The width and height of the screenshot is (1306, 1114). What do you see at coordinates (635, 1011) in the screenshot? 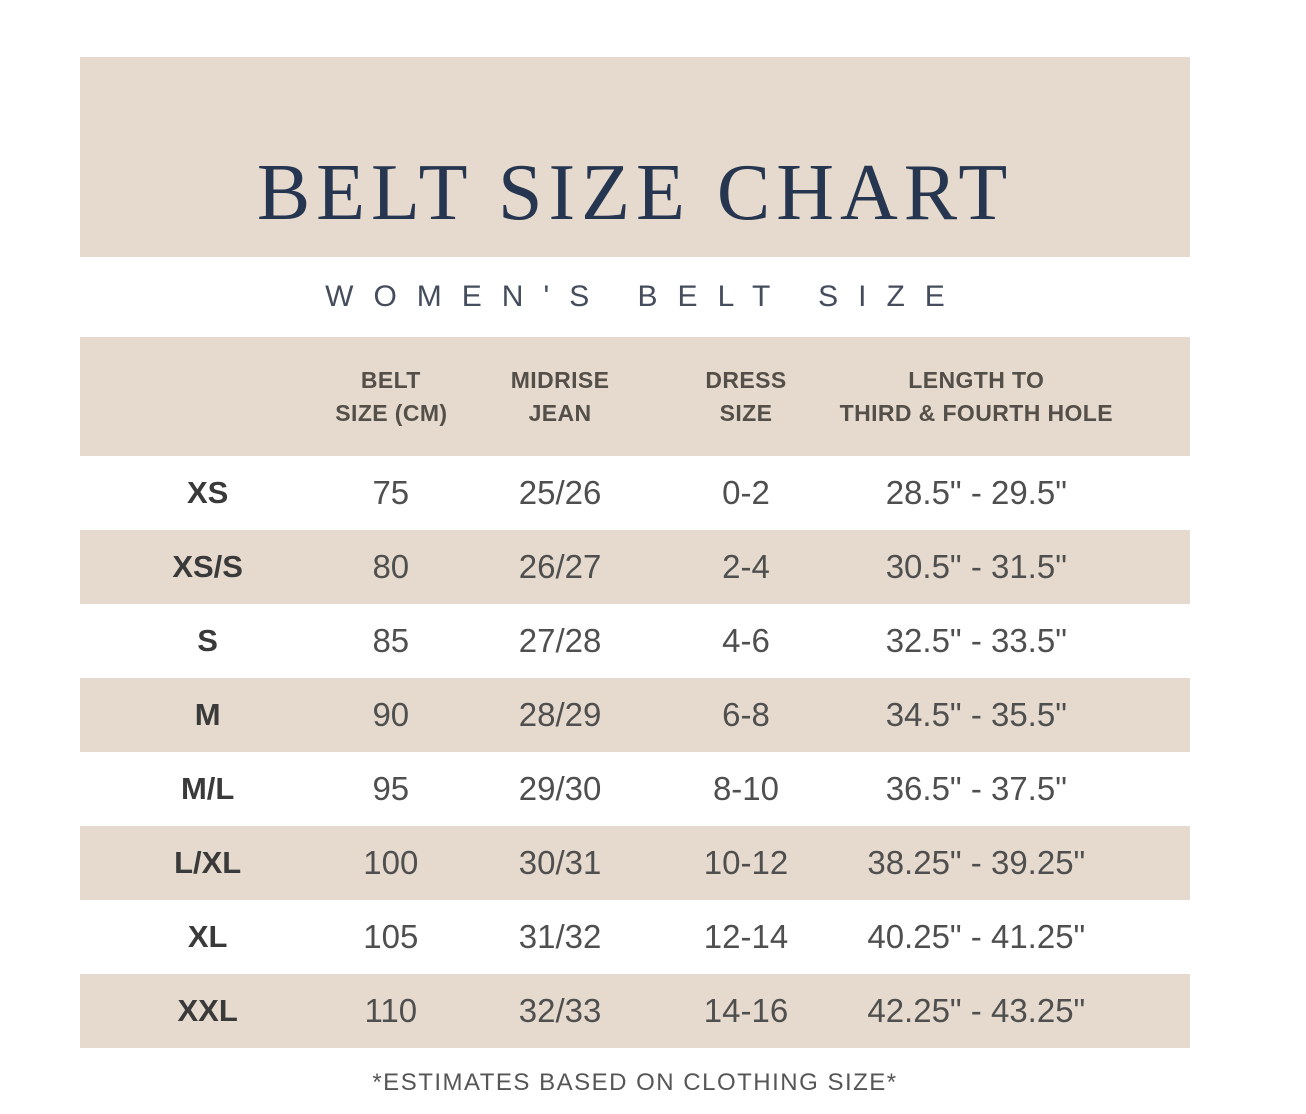
I see `table-row-xxl: XXL 110 32/33 14-16 42.25" - 43.25"` at bounding box center [635, 1011].